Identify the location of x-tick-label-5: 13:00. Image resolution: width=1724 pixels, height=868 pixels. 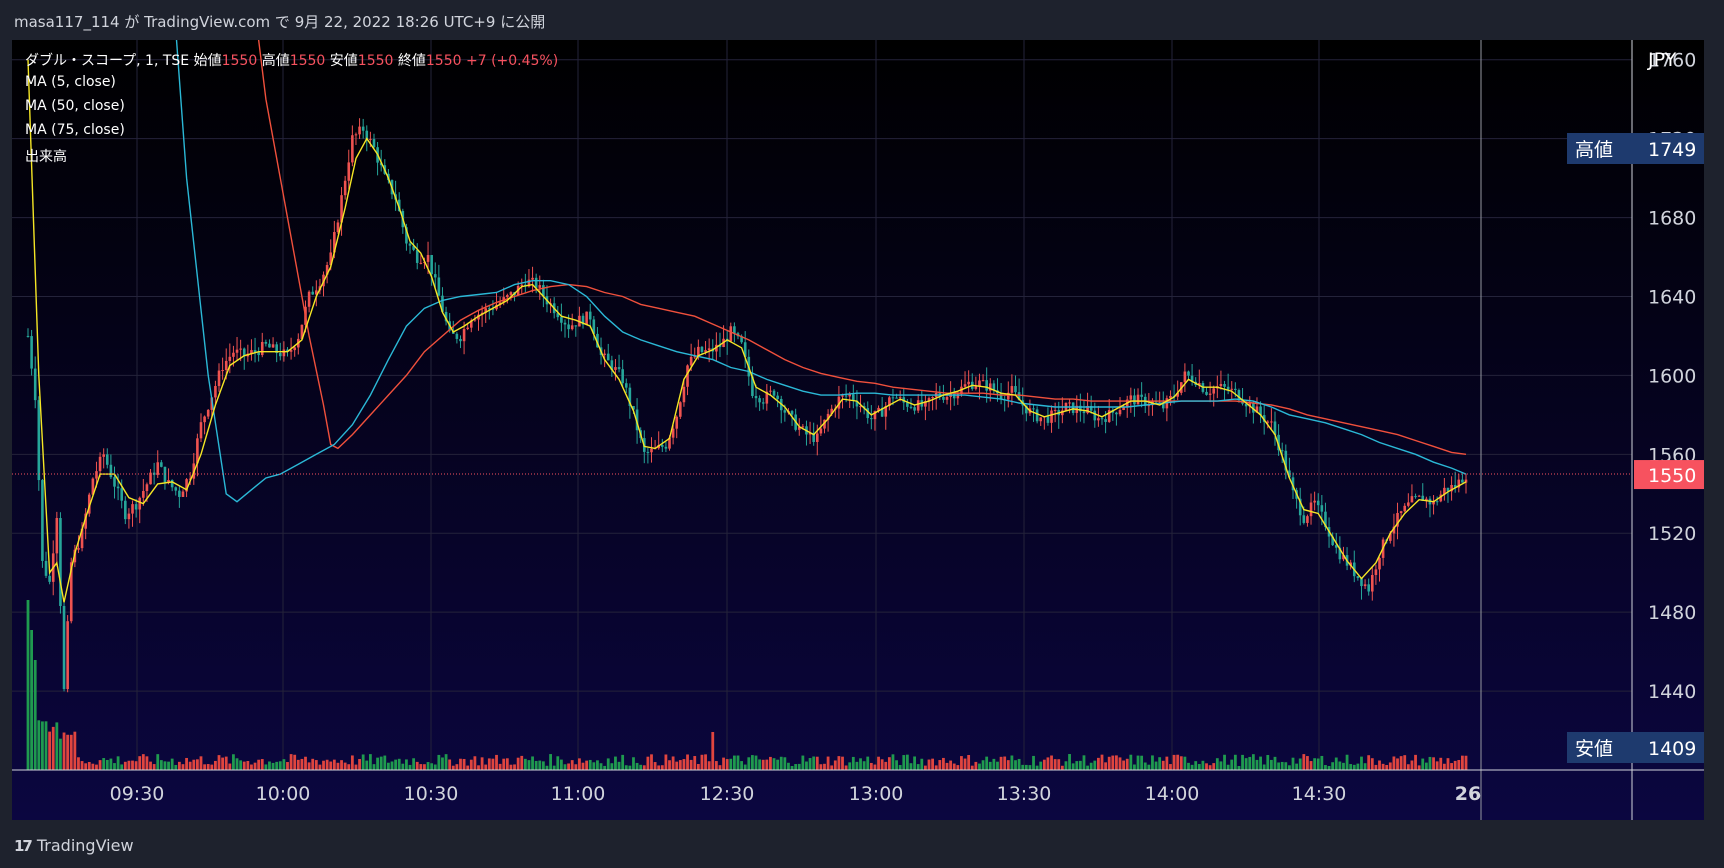
(876, 794).